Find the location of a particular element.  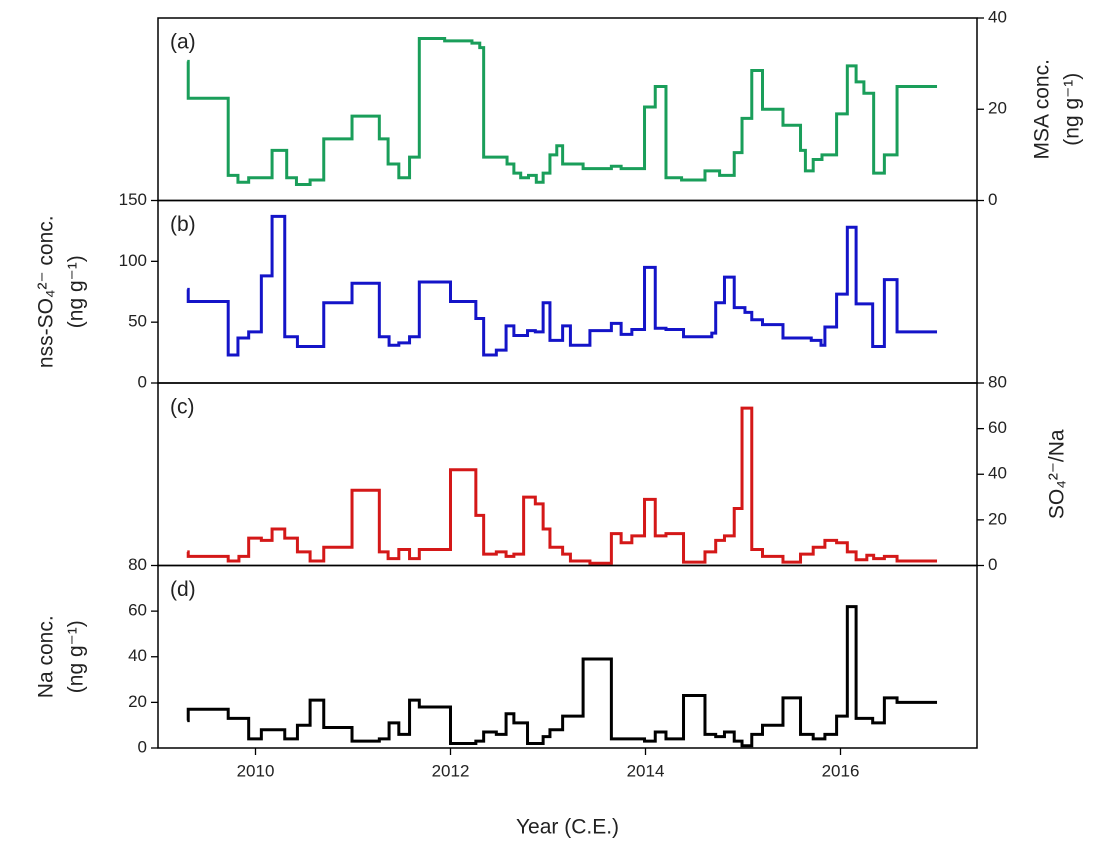

panel-label: (d) is located at coordinates (183, 589).